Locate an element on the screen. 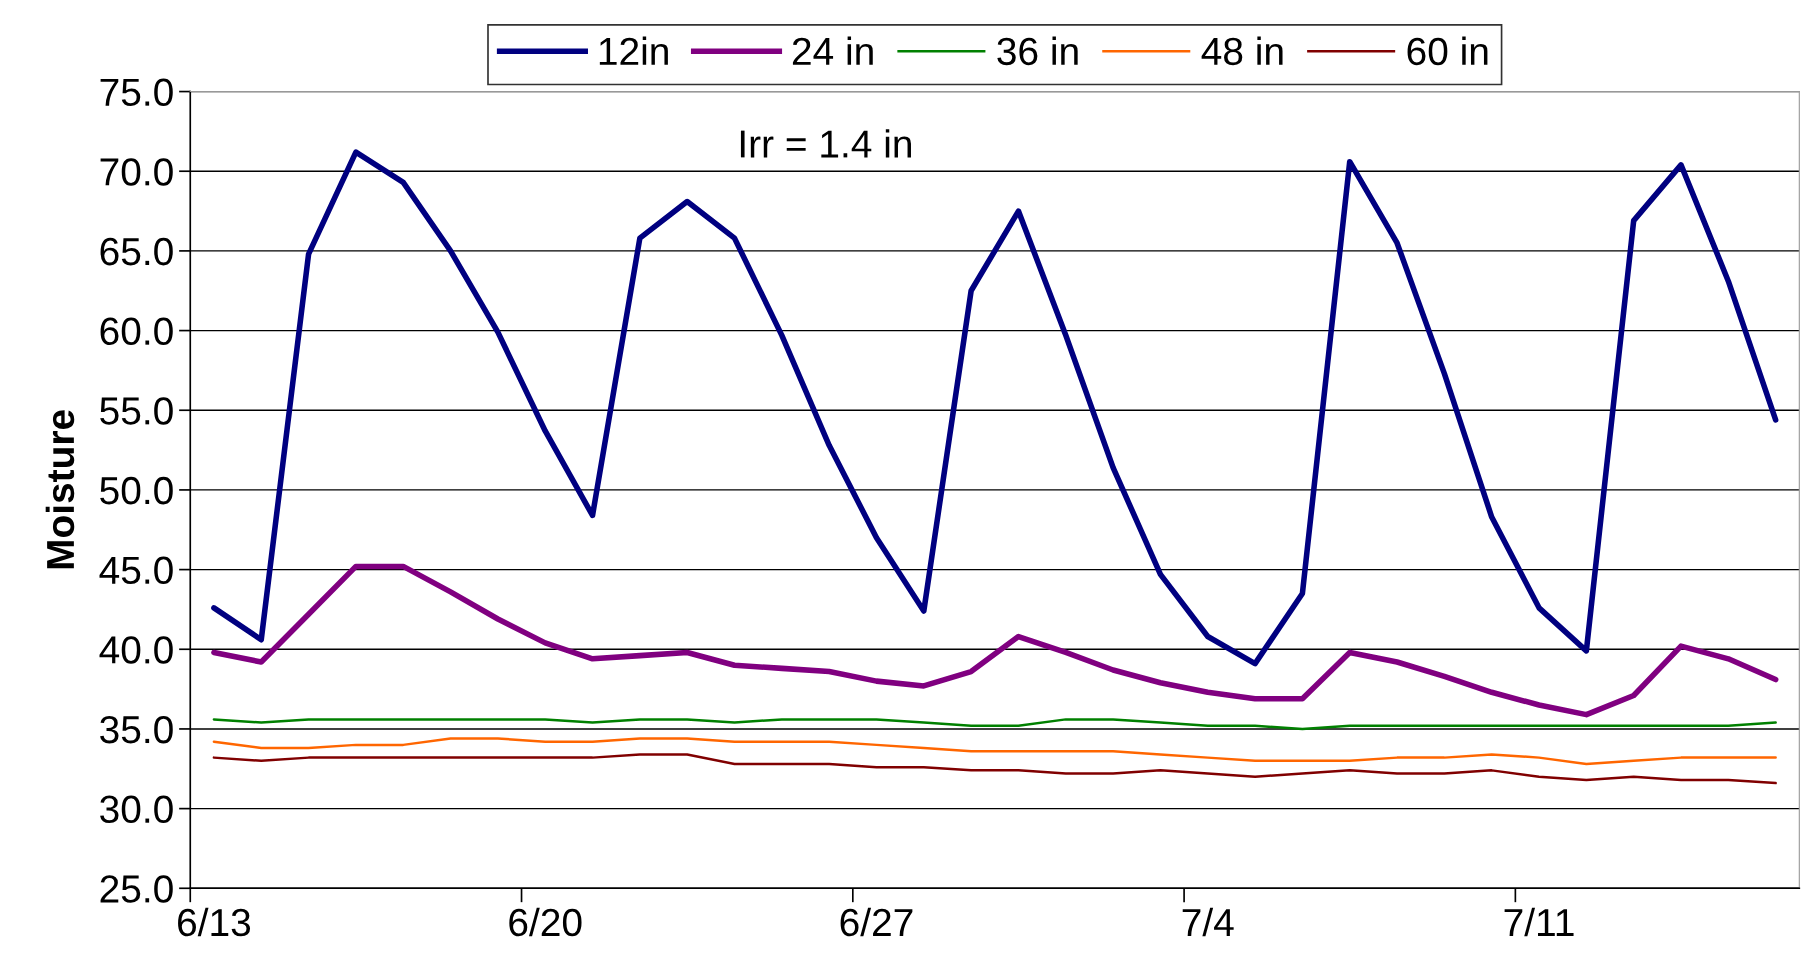  x-tick-label: 7/11 is located at coordinates (1539, 922).